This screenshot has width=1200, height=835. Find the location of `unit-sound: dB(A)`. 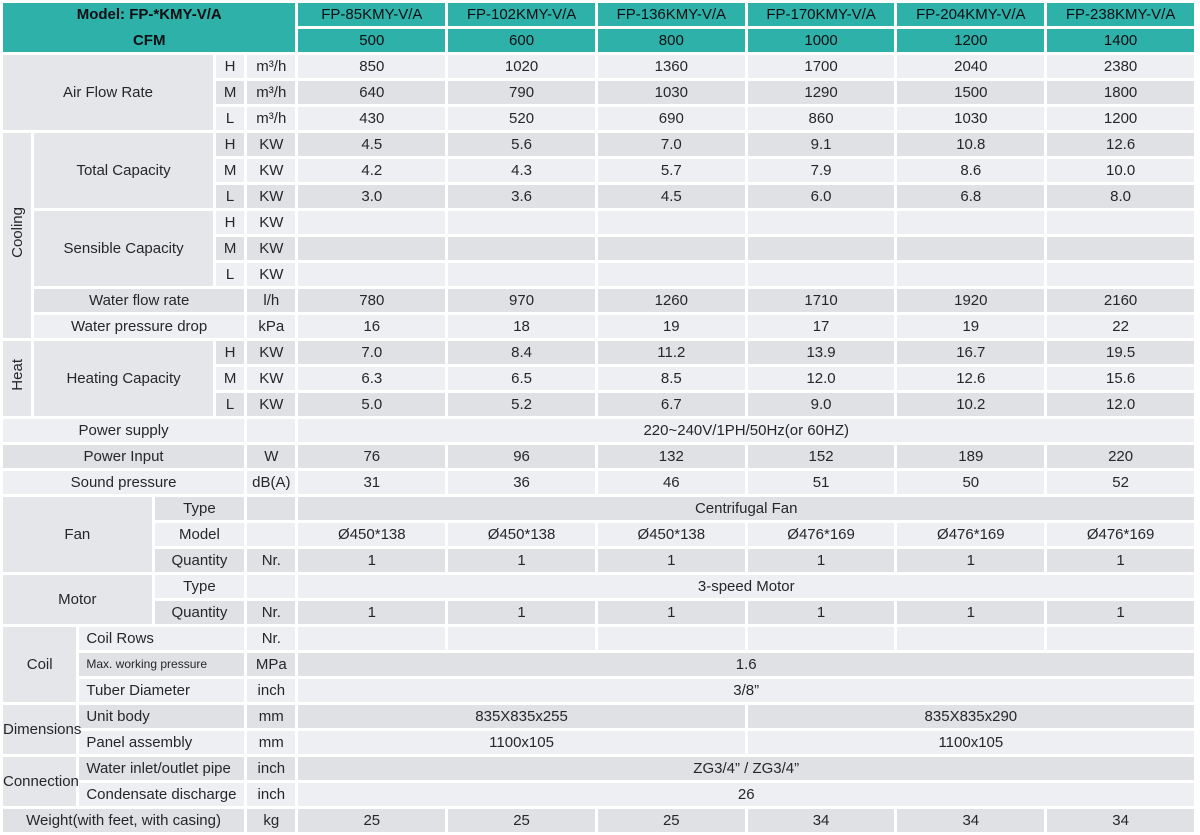

unit-sound: dB(A) is located at coordinates (271, 482).